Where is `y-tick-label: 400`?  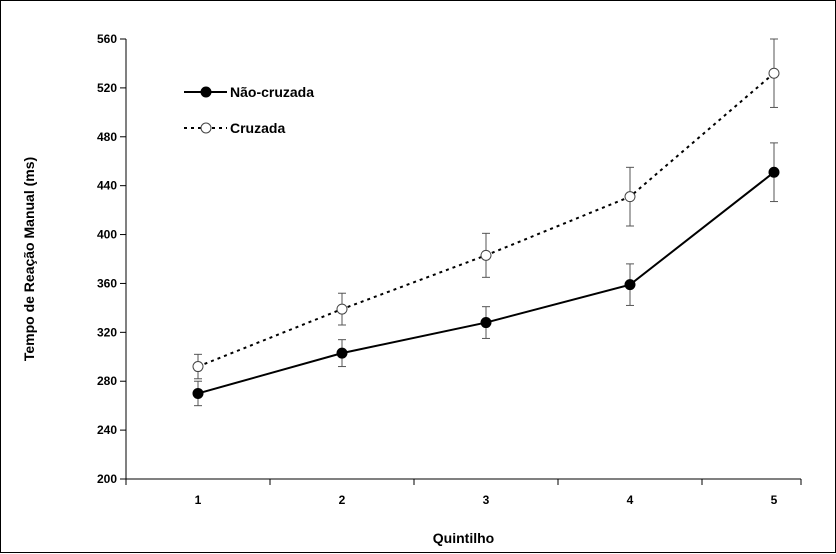
y-tick-label: 400 is located at coordinates (107, 235).